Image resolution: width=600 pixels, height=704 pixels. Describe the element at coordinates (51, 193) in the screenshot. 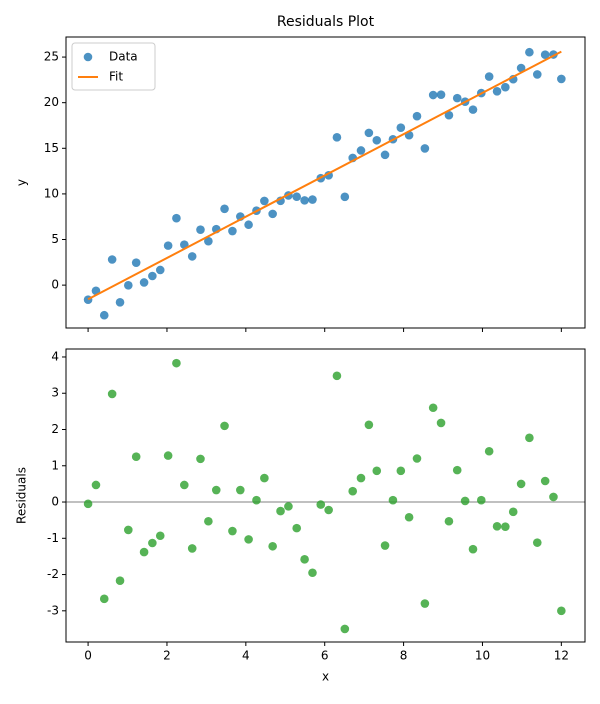

I see `y-tick-label: 10` at that location.